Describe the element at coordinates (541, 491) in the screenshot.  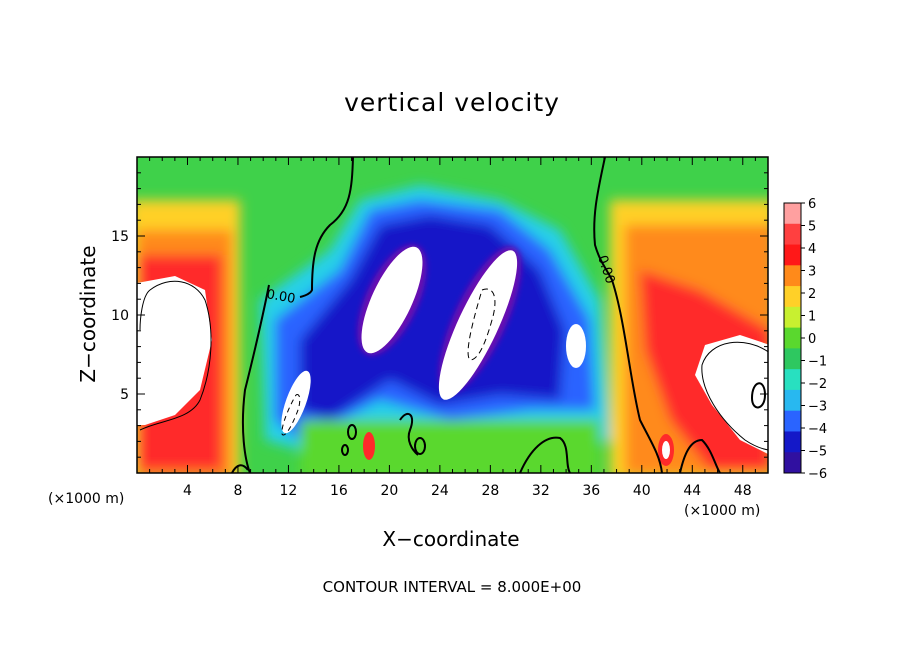
I see `x-tick-label: 32` at that location.